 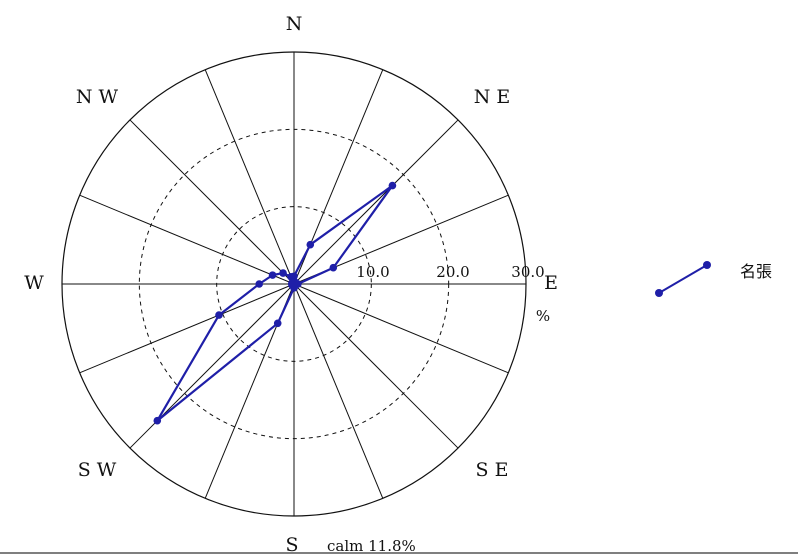 I want to click on spoke-wsw, so click(x=187, y=328).